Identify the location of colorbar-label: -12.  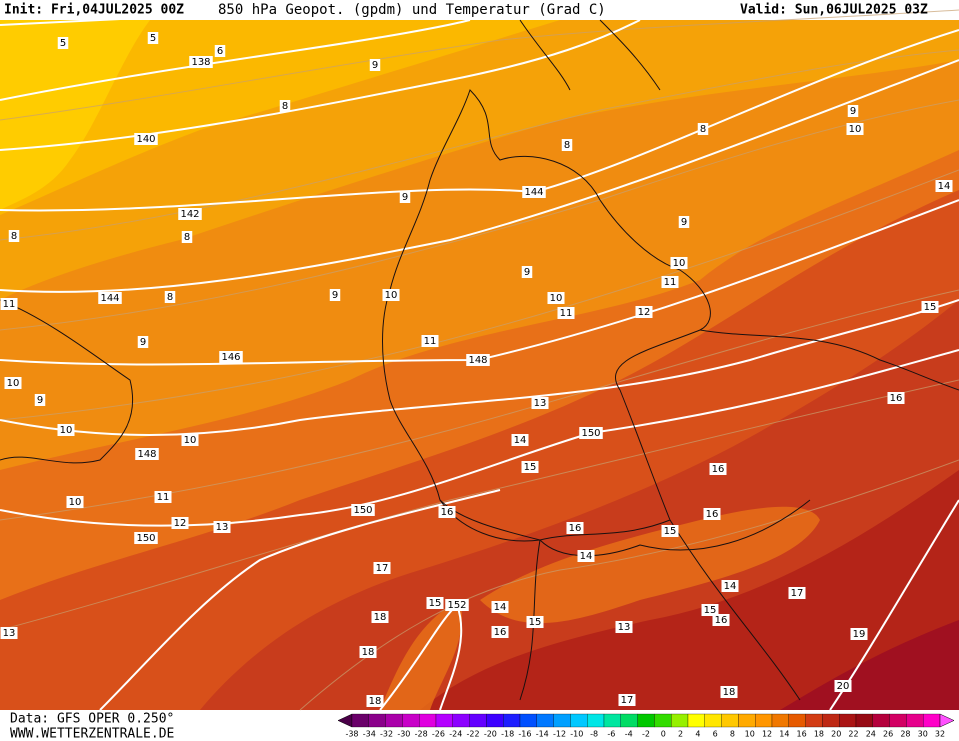
(559, 734).